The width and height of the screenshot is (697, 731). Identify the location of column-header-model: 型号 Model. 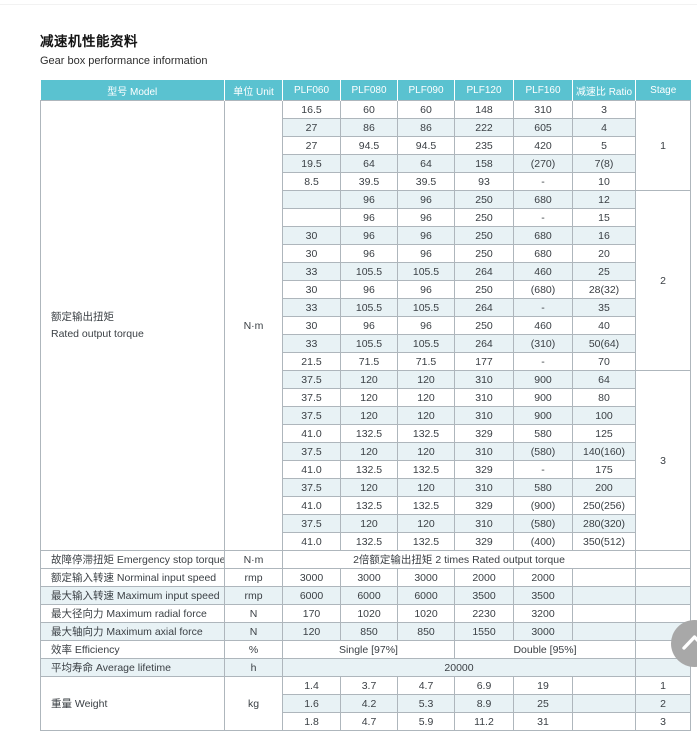
(132, 90).